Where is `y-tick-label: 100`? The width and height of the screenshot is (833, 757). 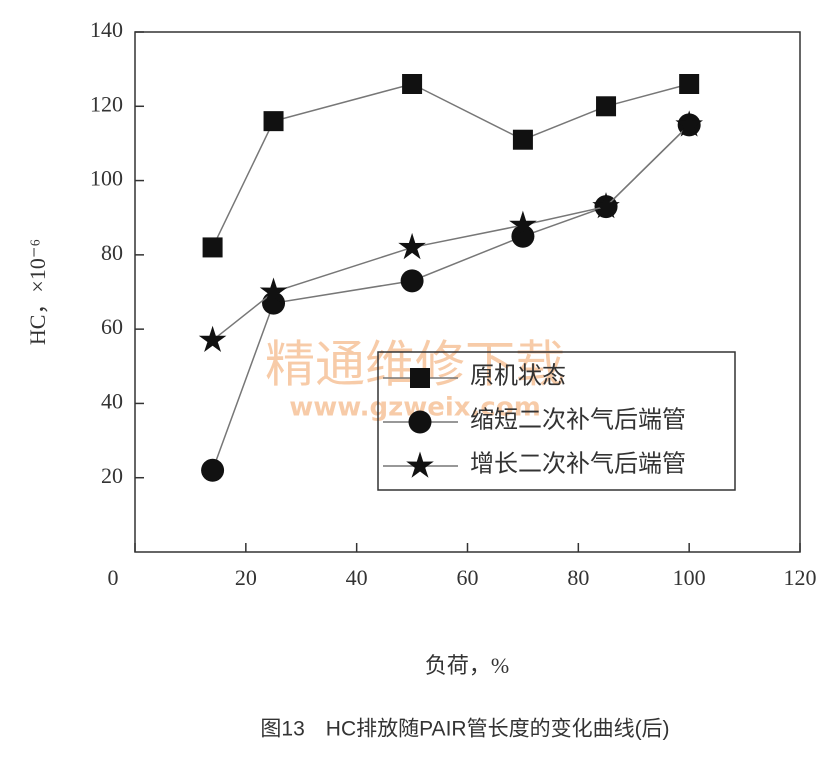
y-tick-label: 100 is located at coordinates (106, 178).